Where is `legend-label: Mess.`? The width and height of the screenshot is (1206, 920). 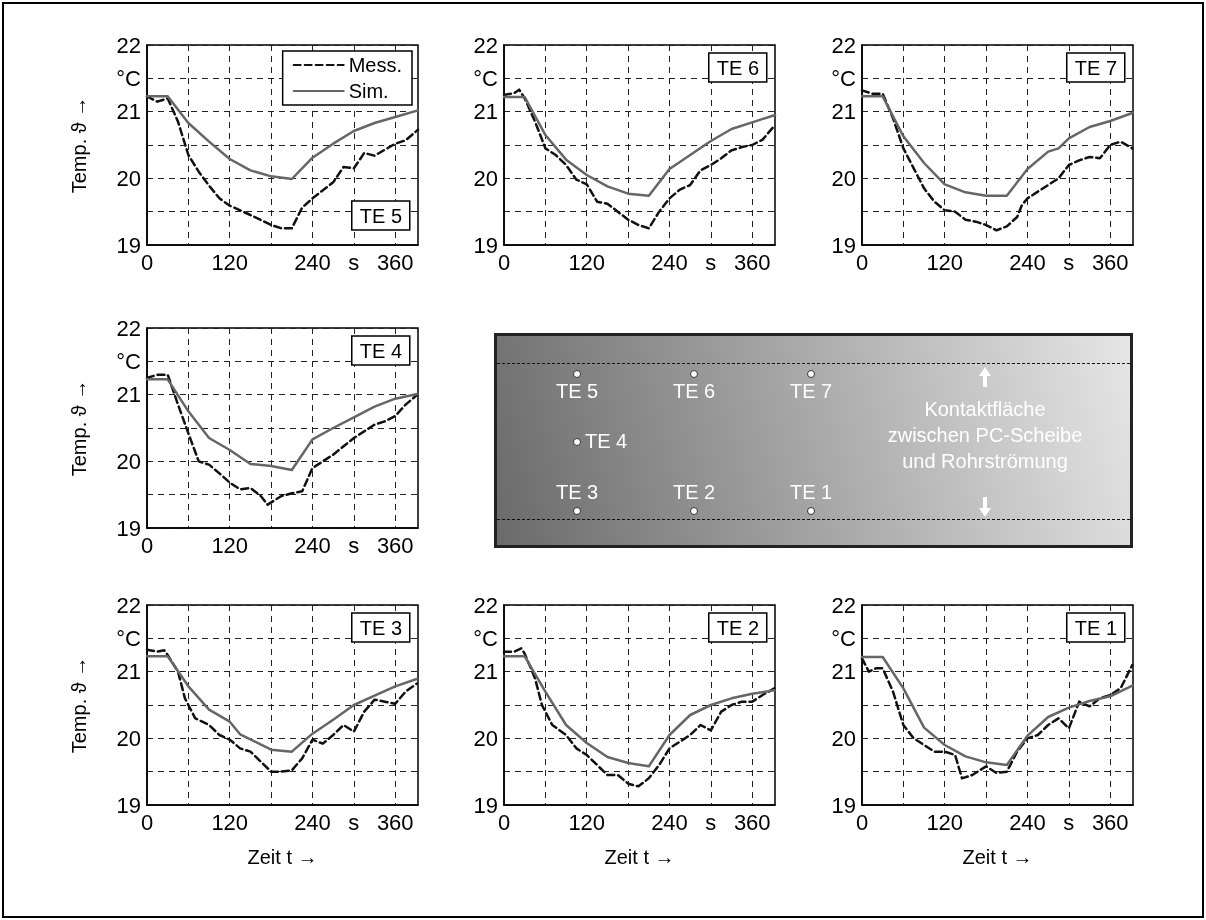
legend-label: Mess. is located at coordinates (375, 65).